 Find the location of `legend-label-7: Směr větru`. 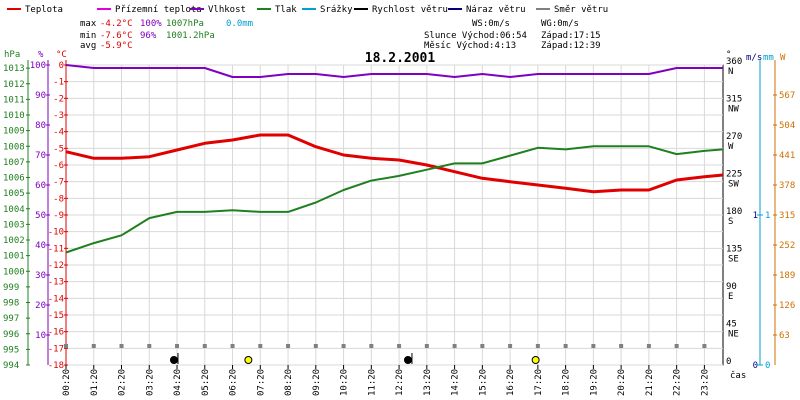

legend-label-7: Směr větru is located at coordinates (581, 10).